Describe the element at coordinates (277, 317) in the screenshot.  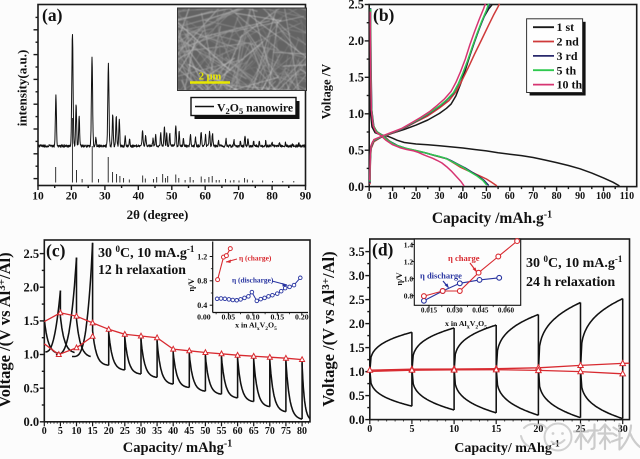
I see `svg-text: 0.15` at that location.